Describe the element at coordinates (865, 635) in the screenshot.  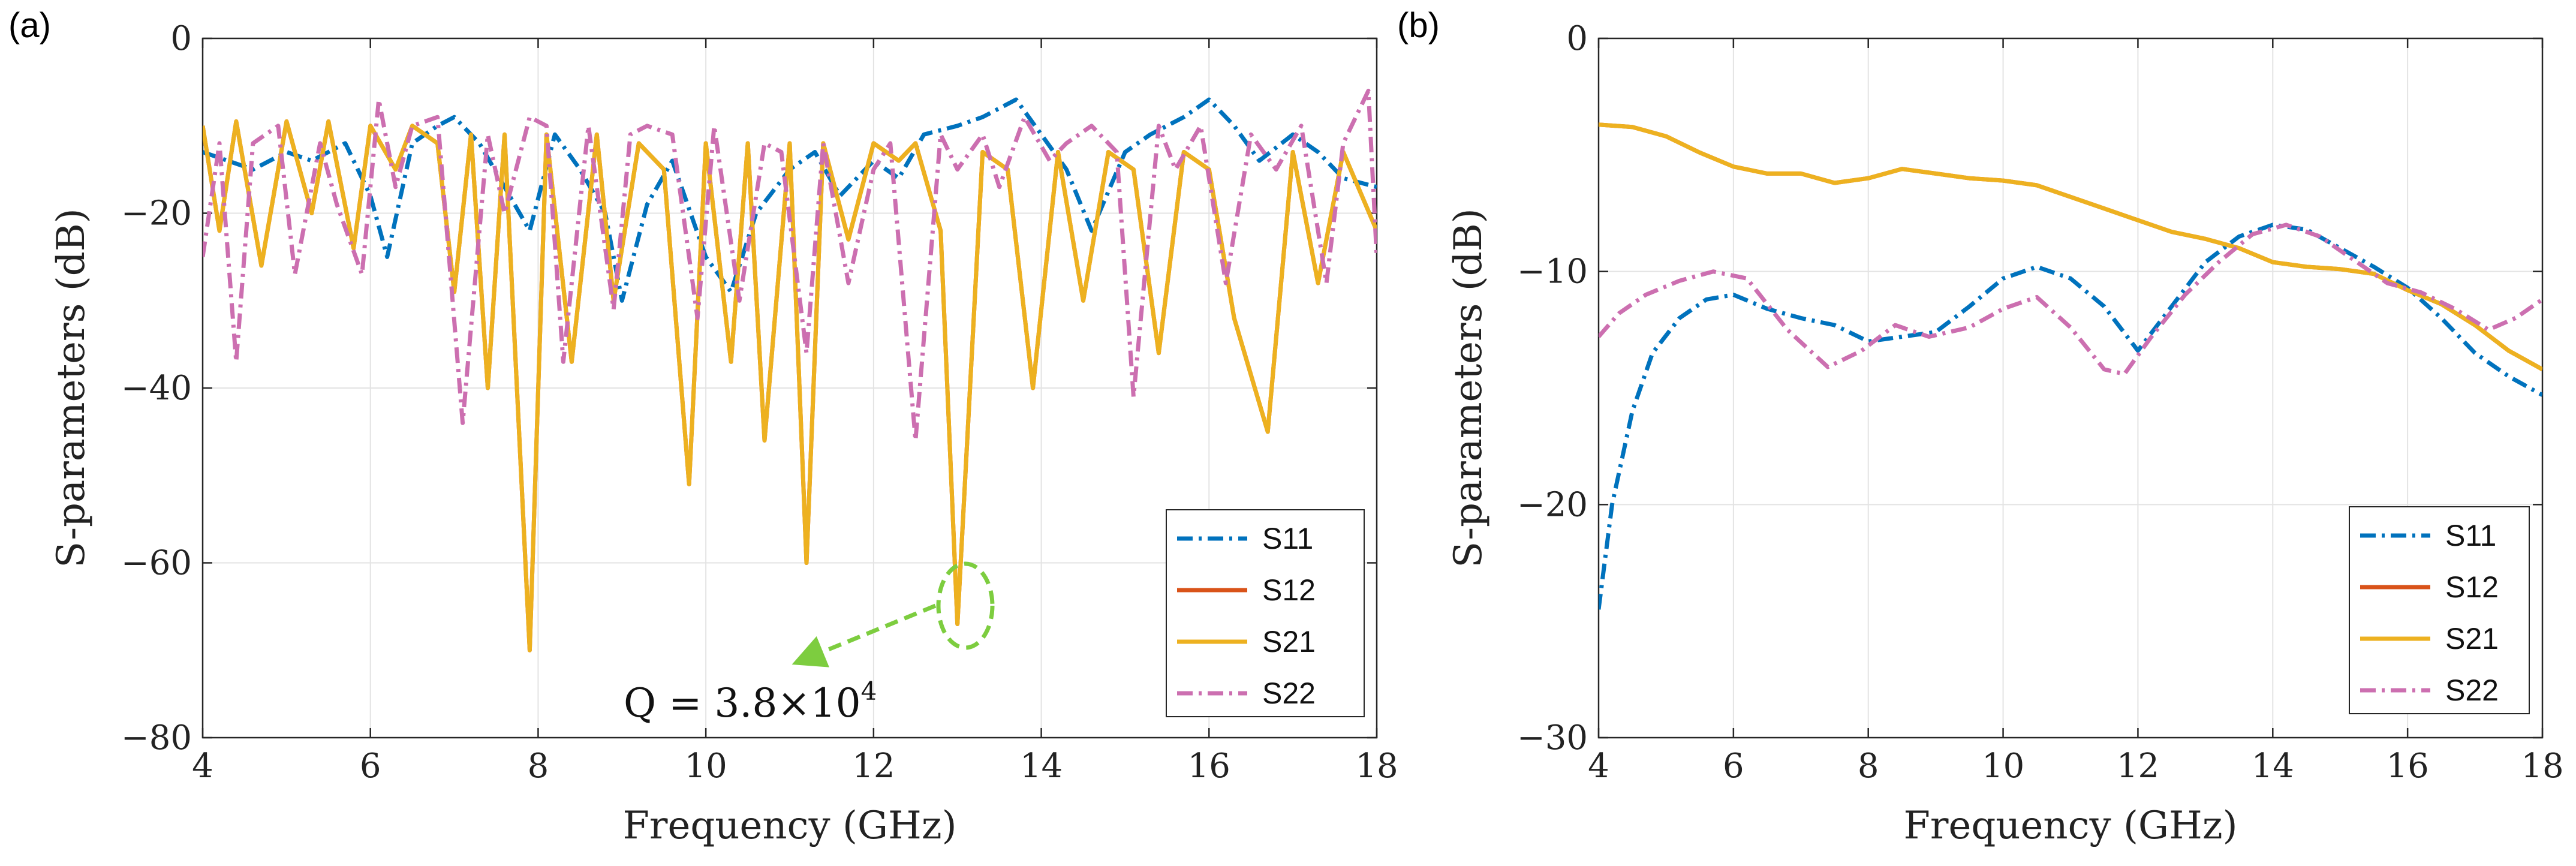
I see `q-arrow` at that location.